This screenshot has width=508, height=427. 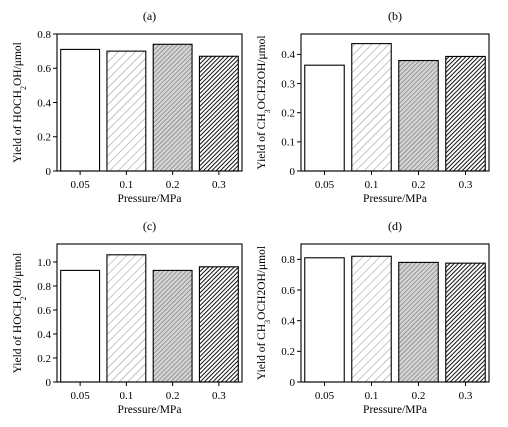 I want to click on y-tick-label: 0.1, so click(x=288, y=143).